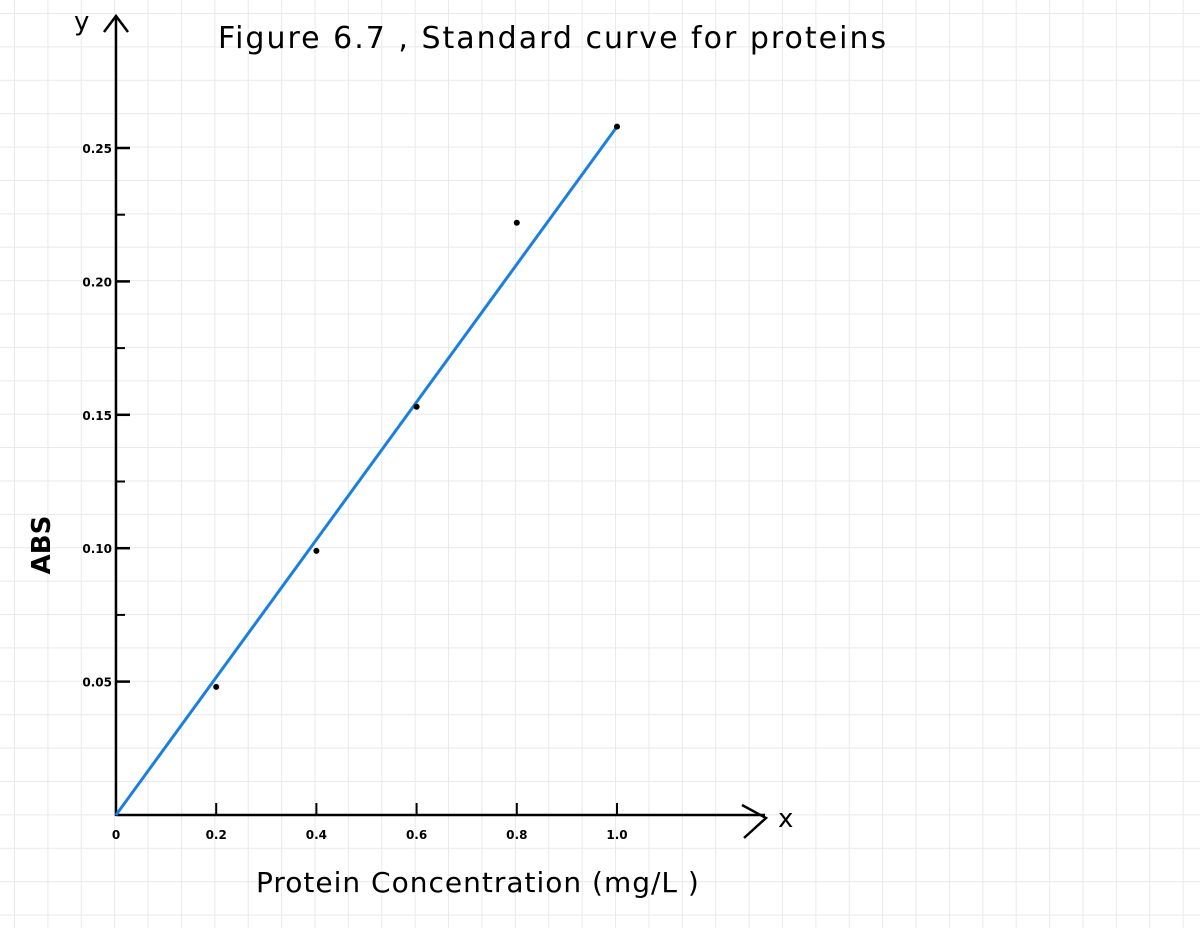 The width and height of the screenshot is (1200, 928). I want to click on x-axis-arrow-icon, so click(755, 821).